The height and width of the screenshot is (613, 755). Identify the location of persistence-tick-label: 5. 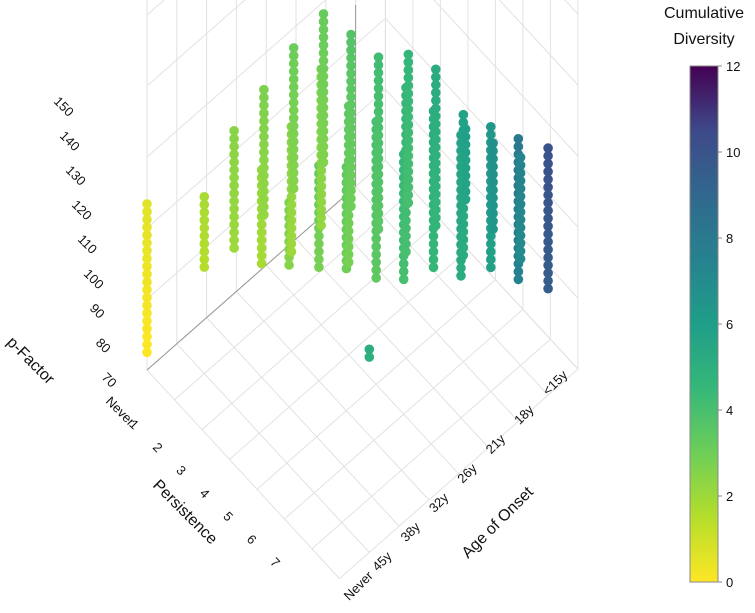
(228, 517).